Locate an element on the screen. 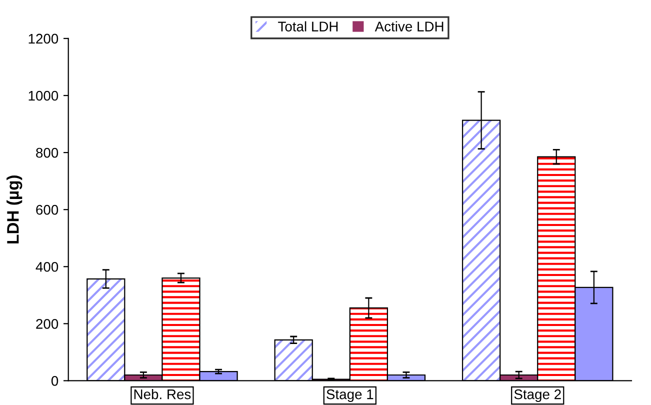  y-tick-label: 200 is located at coordinates (47, 323).